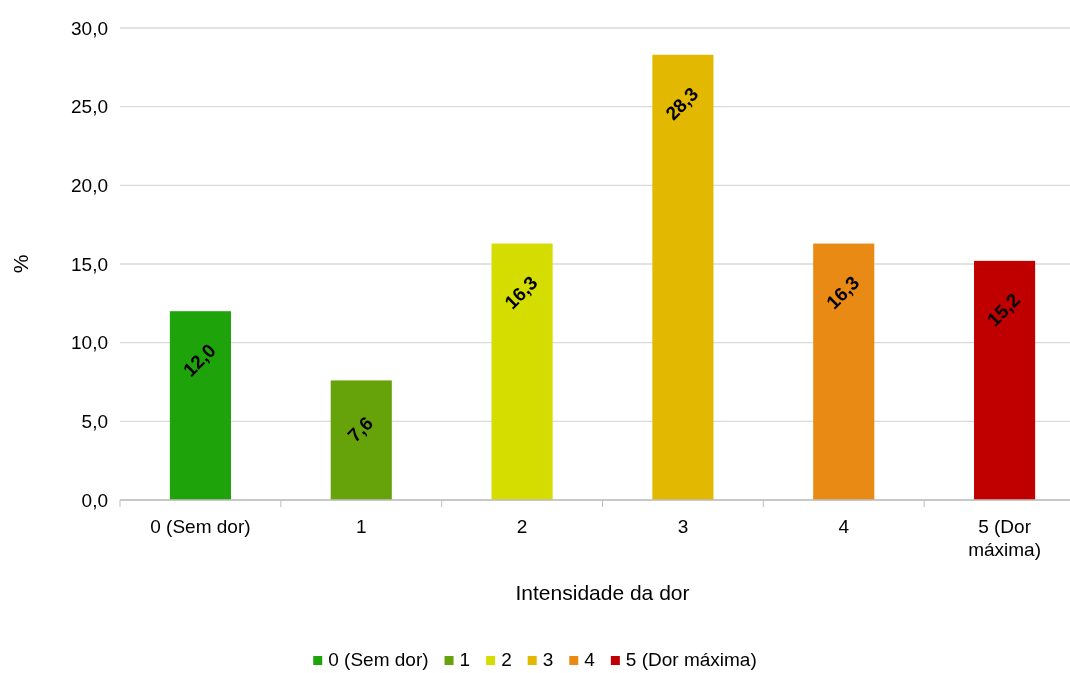 This screenshot has height=673, width=1070. What do you see at coordinates (465, 660) in the screenshot?
I see `legend-label: 1` at bounding box center [465, 660].